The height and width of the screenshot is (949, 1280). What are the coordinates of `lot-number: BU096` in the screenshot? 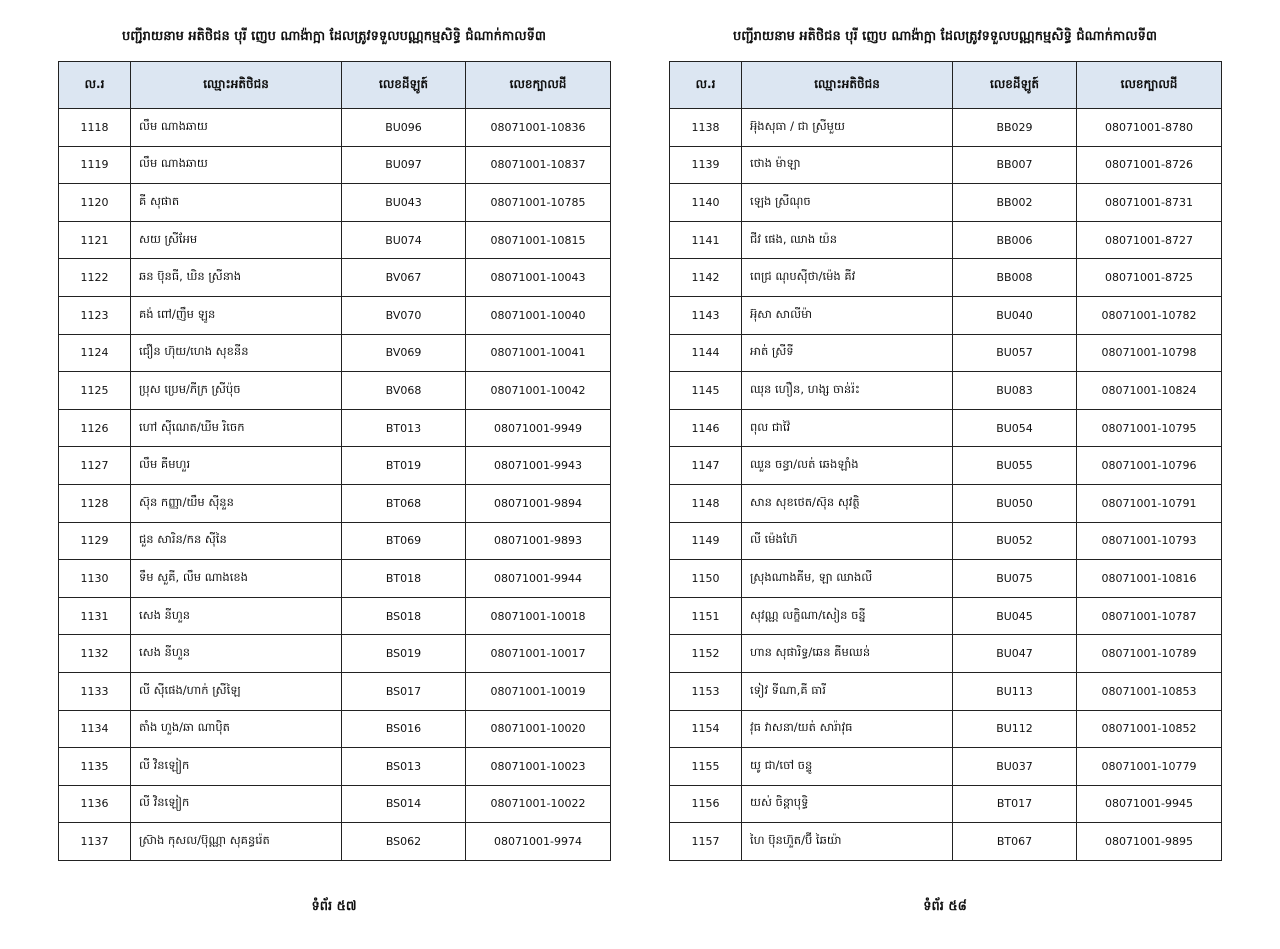 It's located at (403, 127).